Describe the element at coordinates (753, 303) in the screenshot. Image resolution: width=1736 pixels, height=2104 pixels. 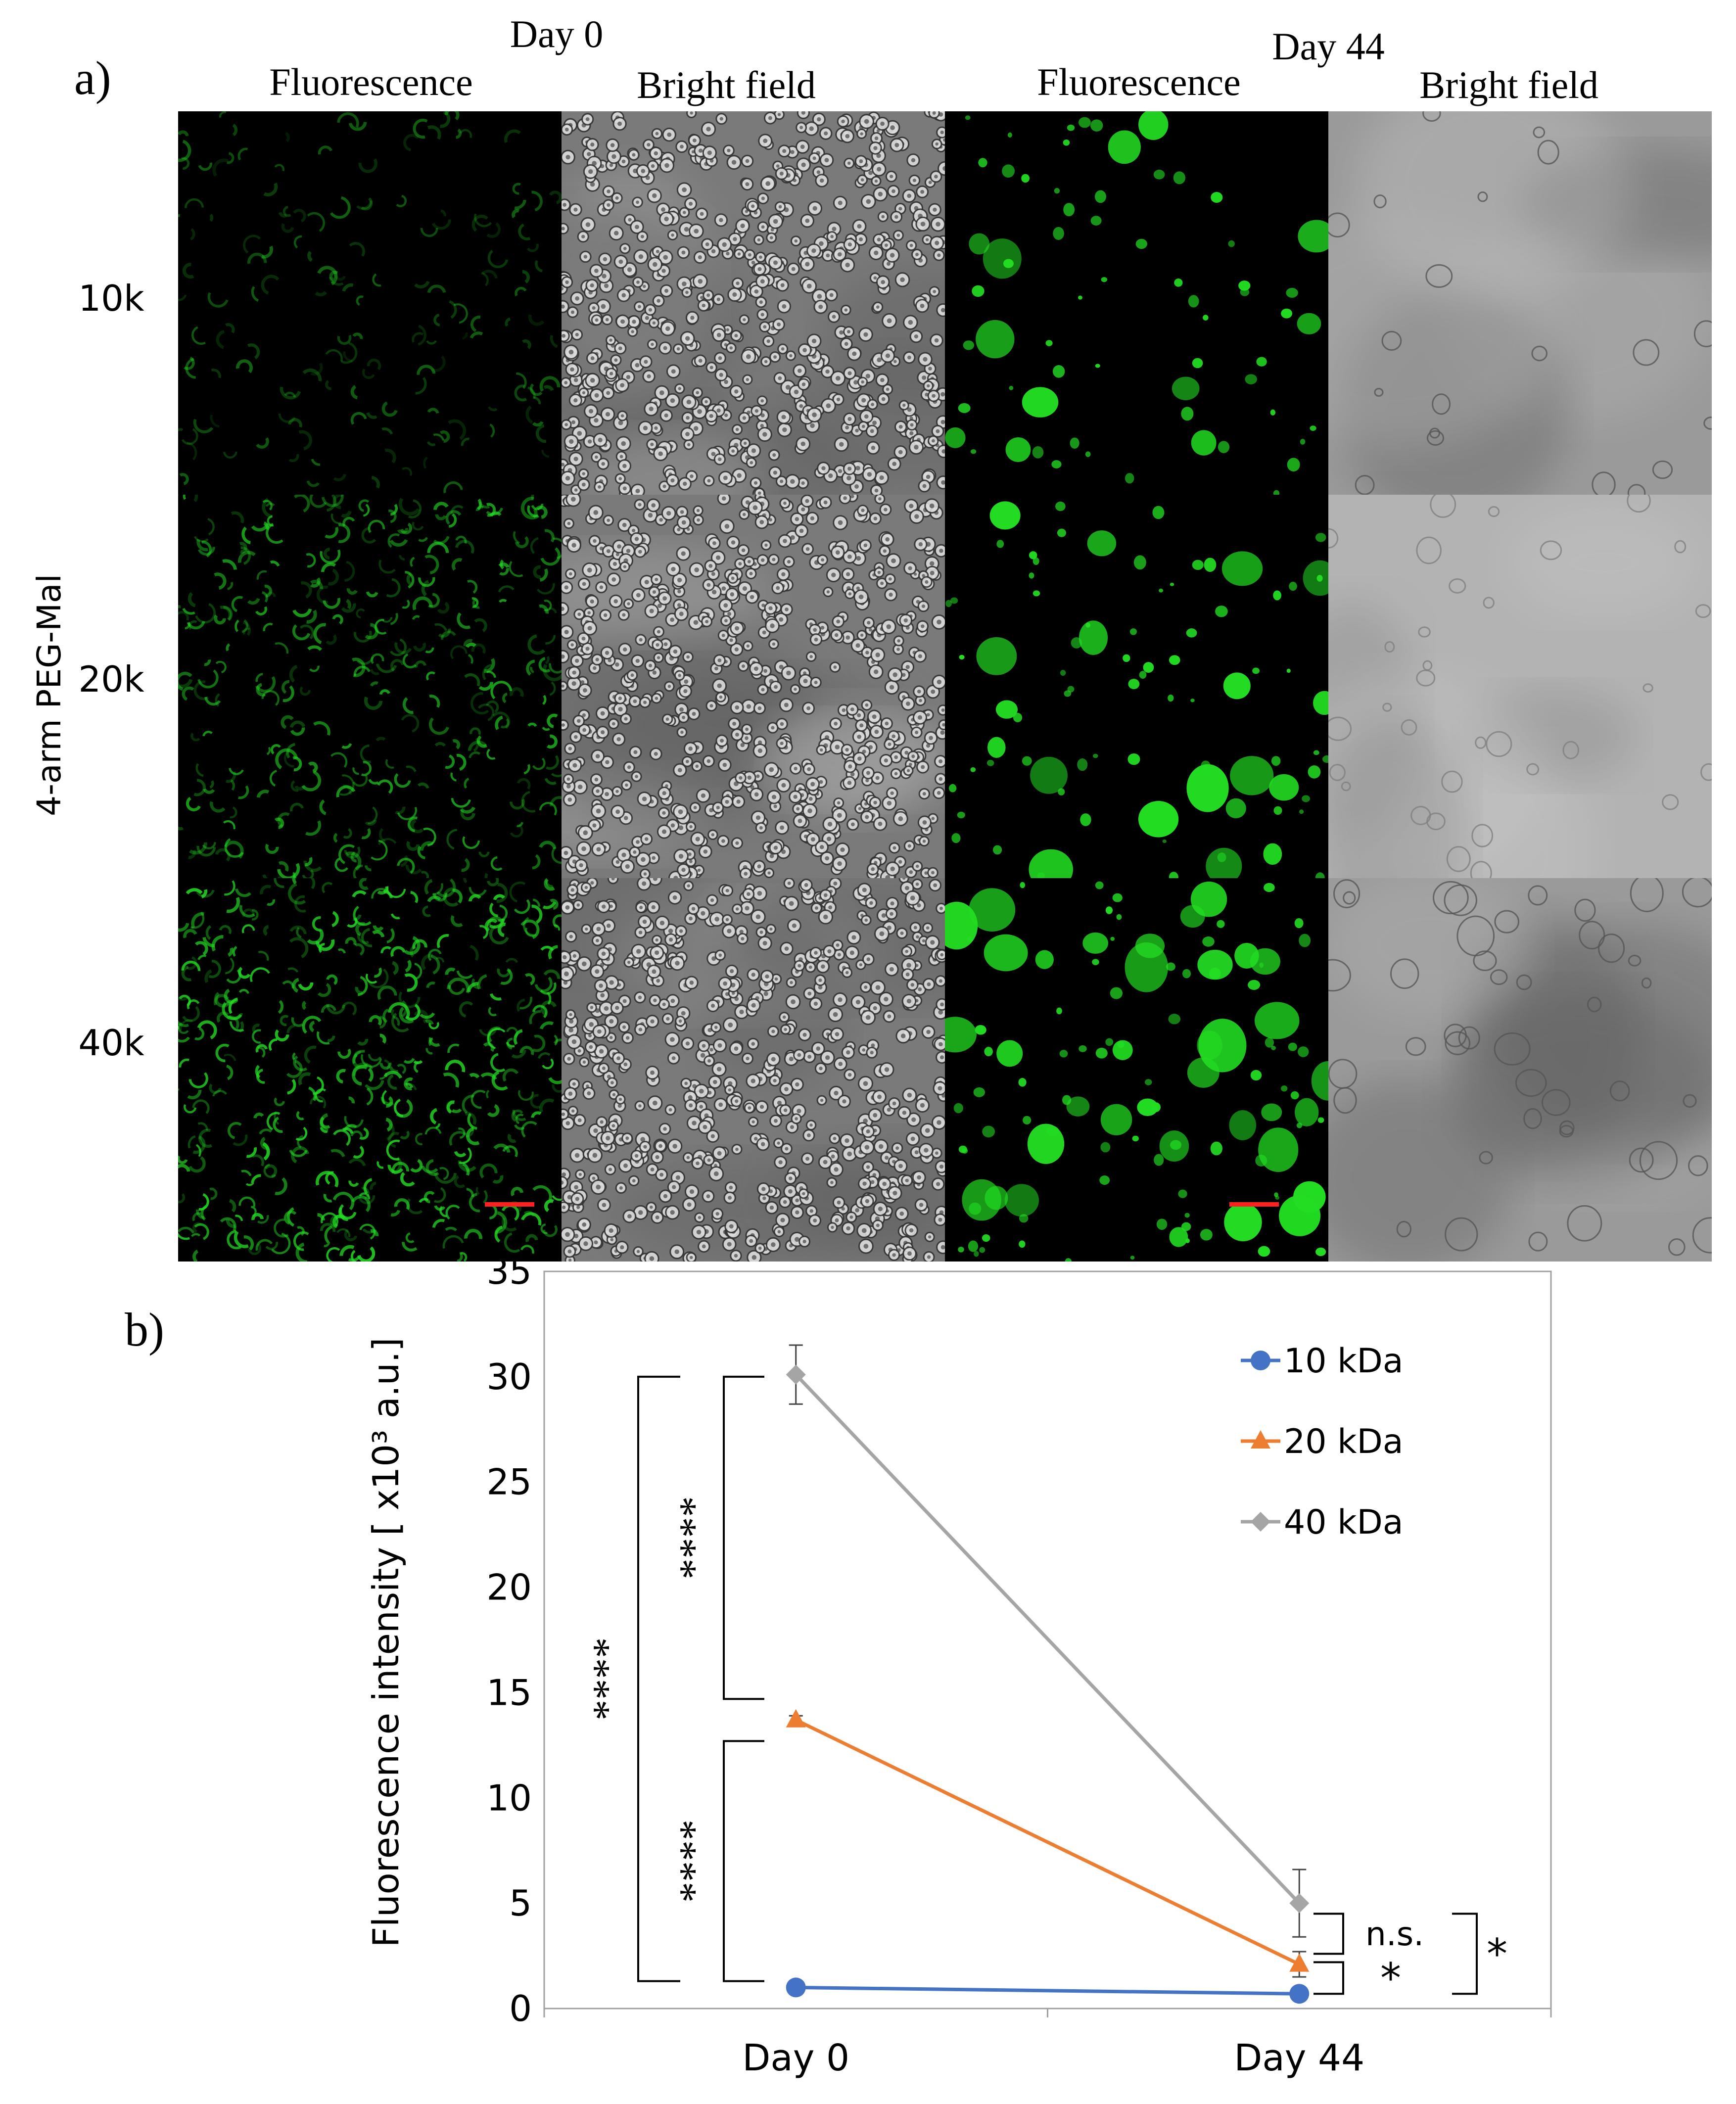
I see `micrograph-day0-bright-field-10k` at that location.